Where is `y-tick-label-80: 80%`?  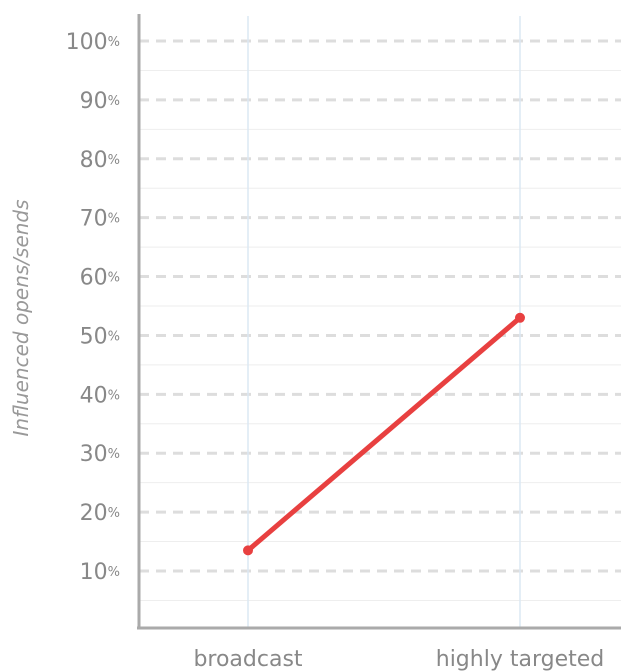 y-tick-label-80: 80% is located at coordinates (100, 160).